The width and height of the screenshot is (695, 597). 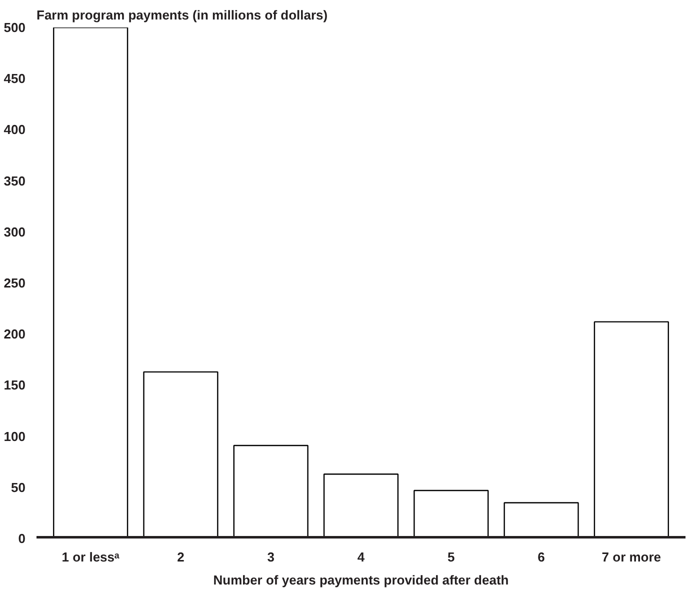 What do you see at coordinates (361, 580) in the screenshot?
I see `x-axis-title: Number of years payments provided after death` at bounding box center [361, 580].